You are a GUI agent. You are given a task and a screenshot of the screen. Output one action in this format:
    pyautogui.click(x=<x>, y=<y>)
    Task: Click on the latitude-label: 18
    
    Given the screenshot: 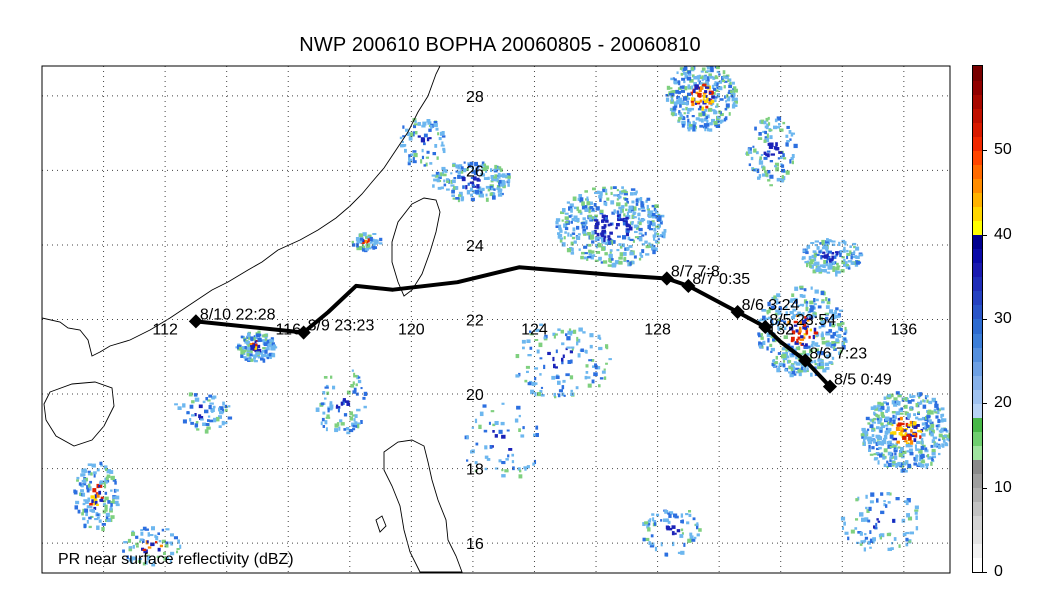 What is the action you would take?
    pyautogui.click(x=475, y=470)
    